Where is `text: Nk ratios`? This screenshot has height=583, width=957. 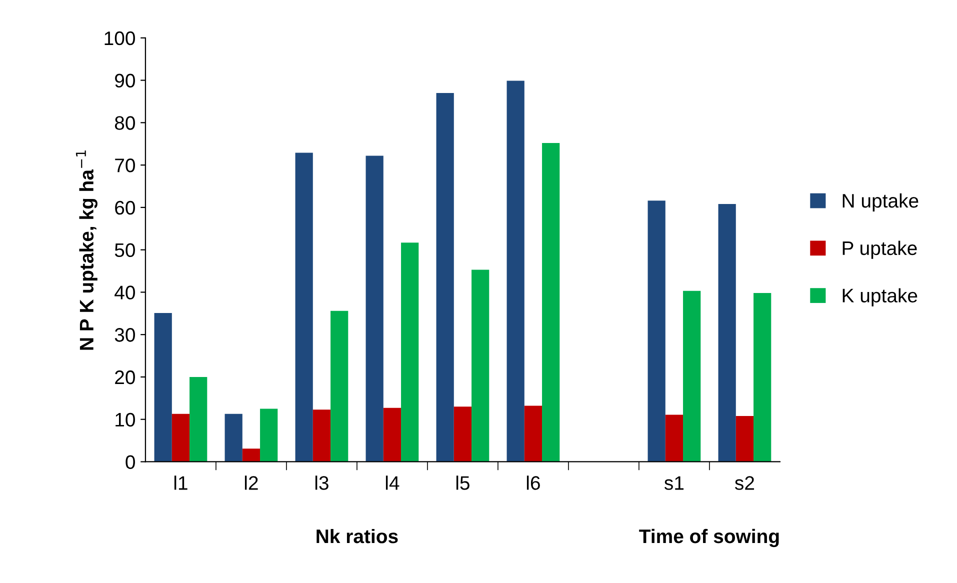
text: Nk ratios is located at coordinates (357, 536).